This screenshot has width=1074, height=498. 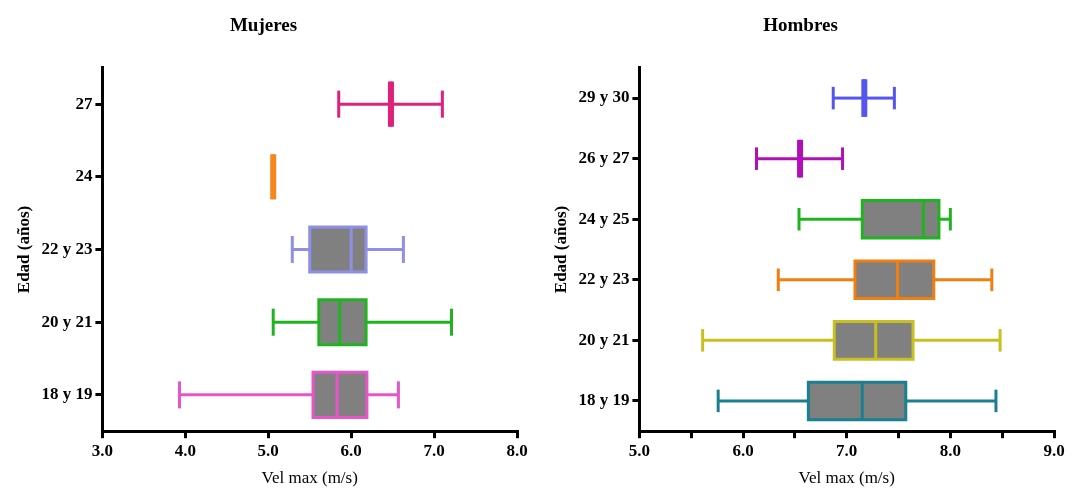 What do you see at coordinates (1054, 450) in the screenshot?
I see `x-tick-label: 9.0` at bounding box center [1054, 450].